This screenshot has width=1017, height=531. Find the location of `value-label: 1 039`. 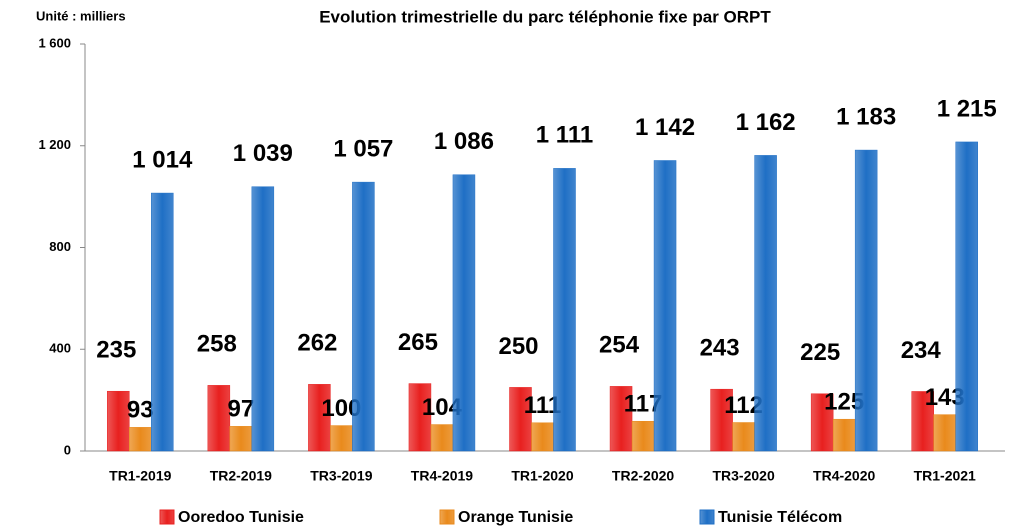

value-label: 1 039 is located at coordinates (263, 153).